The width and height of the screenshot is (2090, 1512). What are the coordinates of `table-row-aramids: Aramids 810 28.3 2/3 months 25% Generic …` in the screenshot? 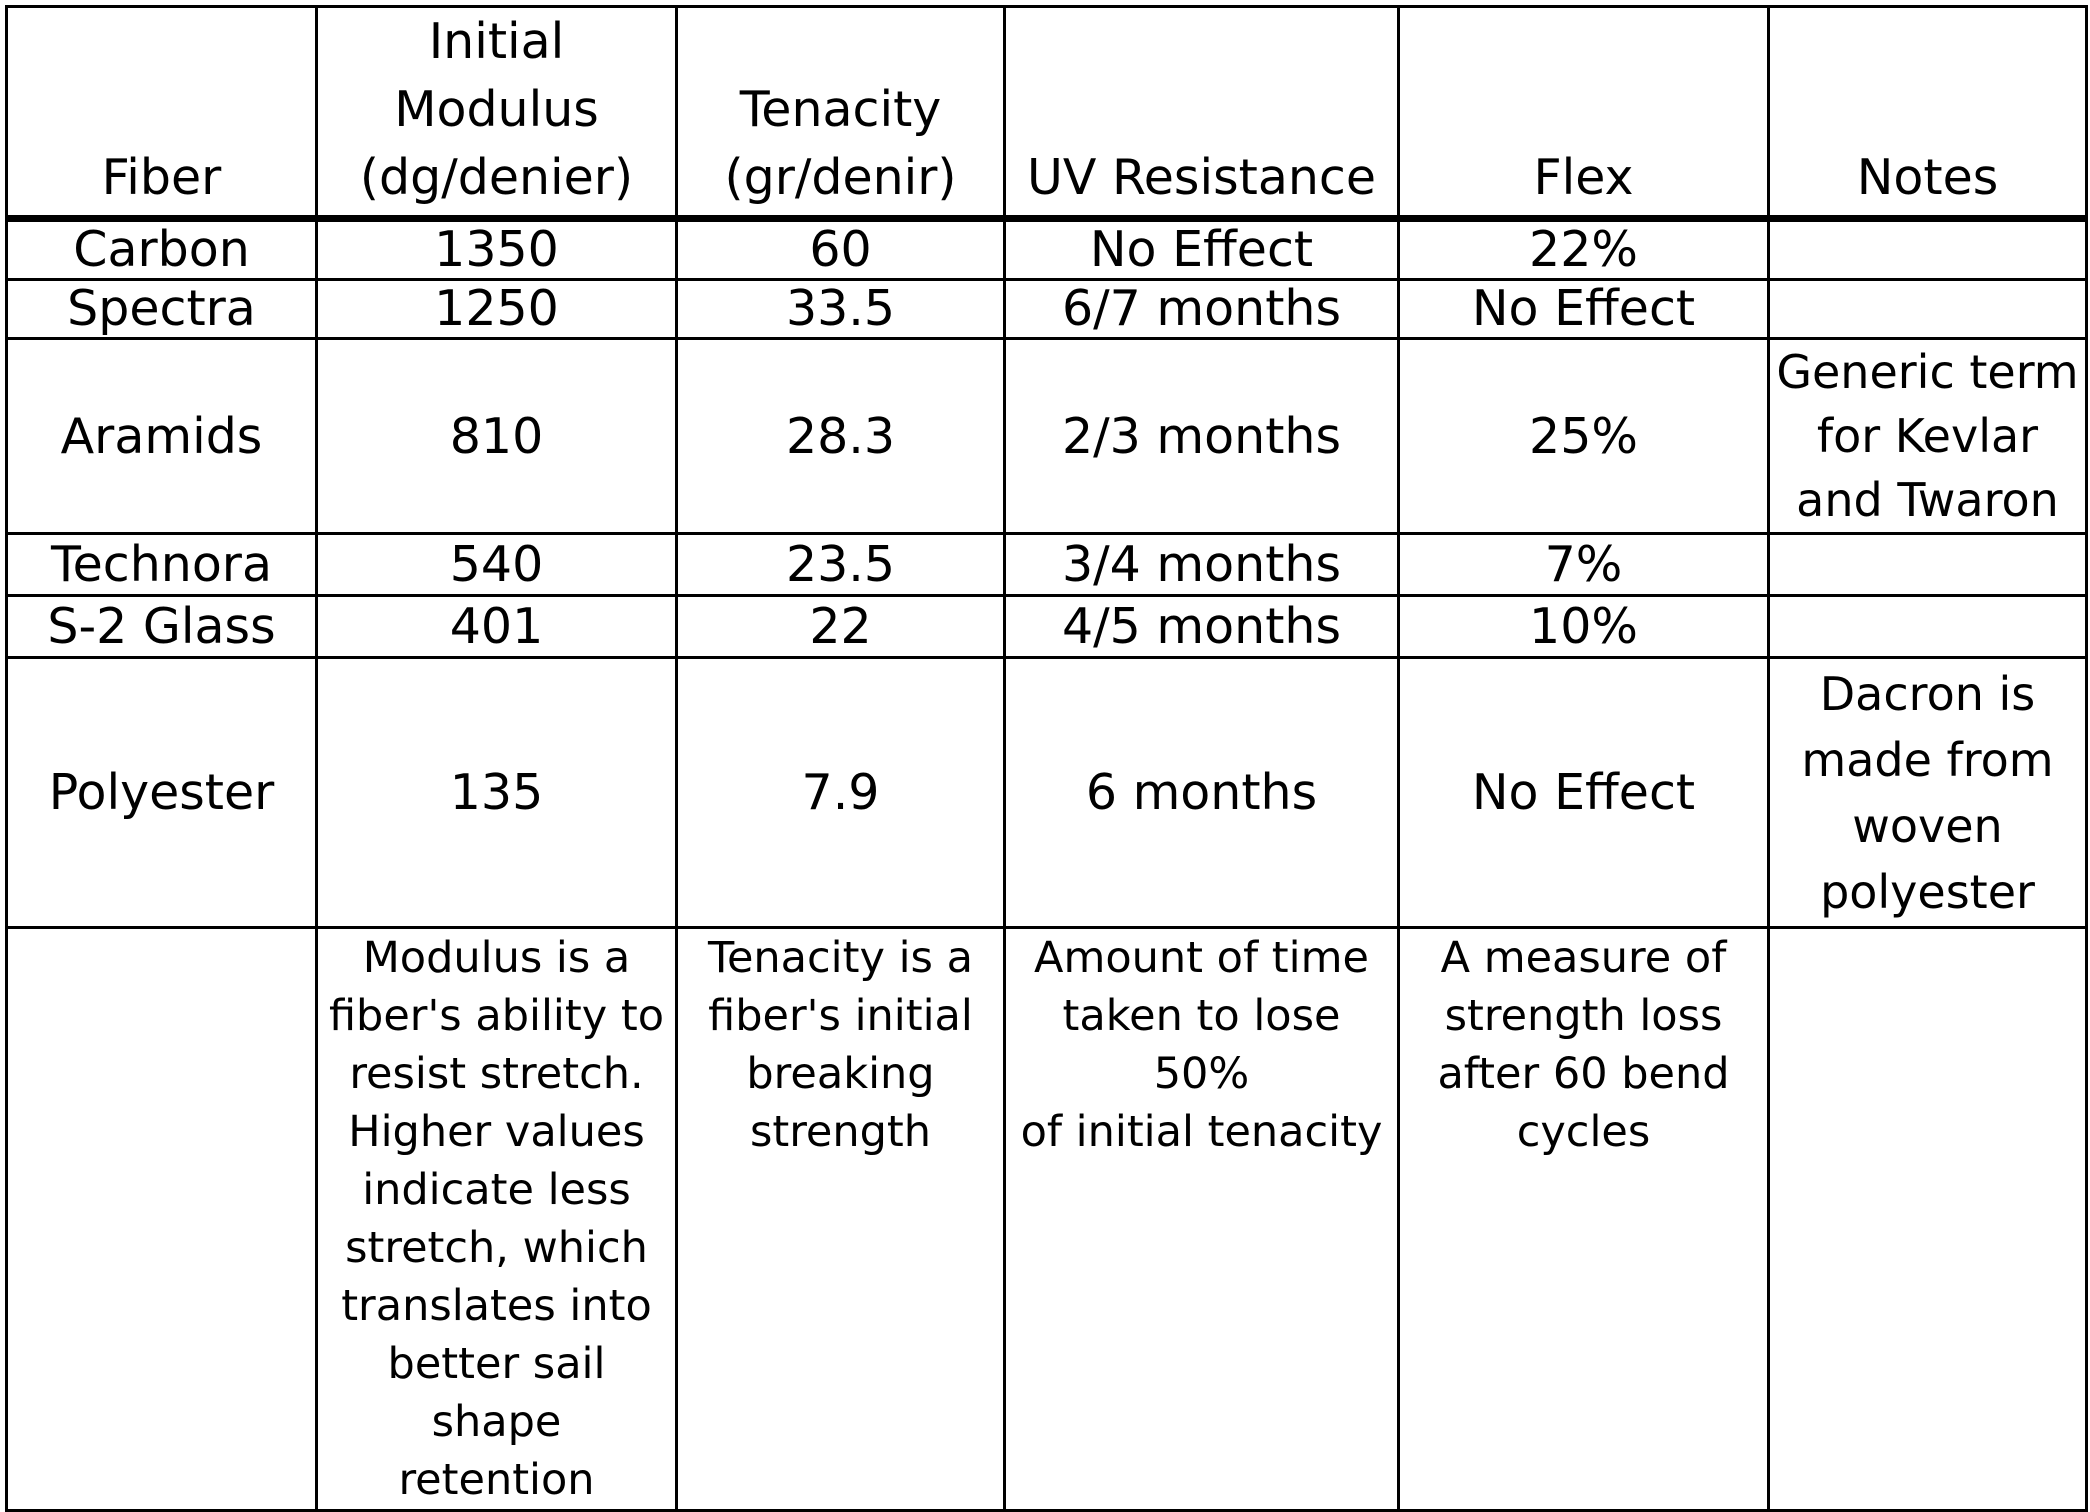 It's located at (1046, 436).